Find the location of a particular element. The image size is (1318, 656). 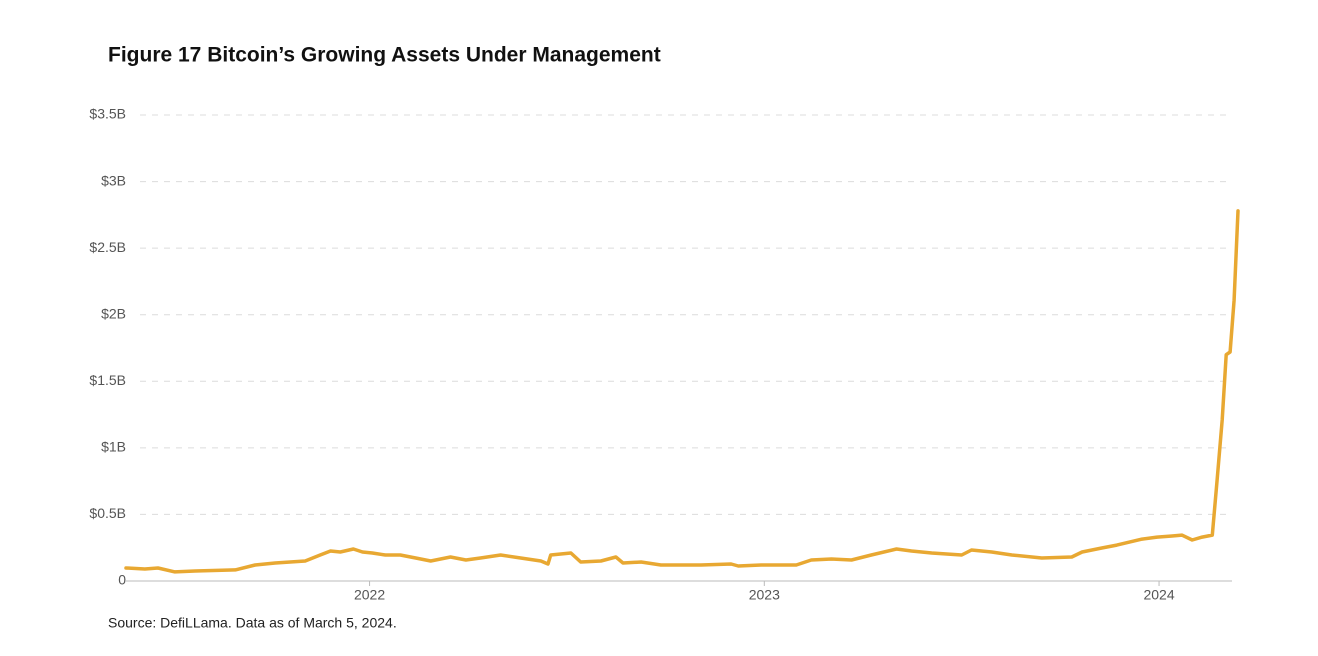

y-tick-label: $3B is located at coordinates (113, 180).